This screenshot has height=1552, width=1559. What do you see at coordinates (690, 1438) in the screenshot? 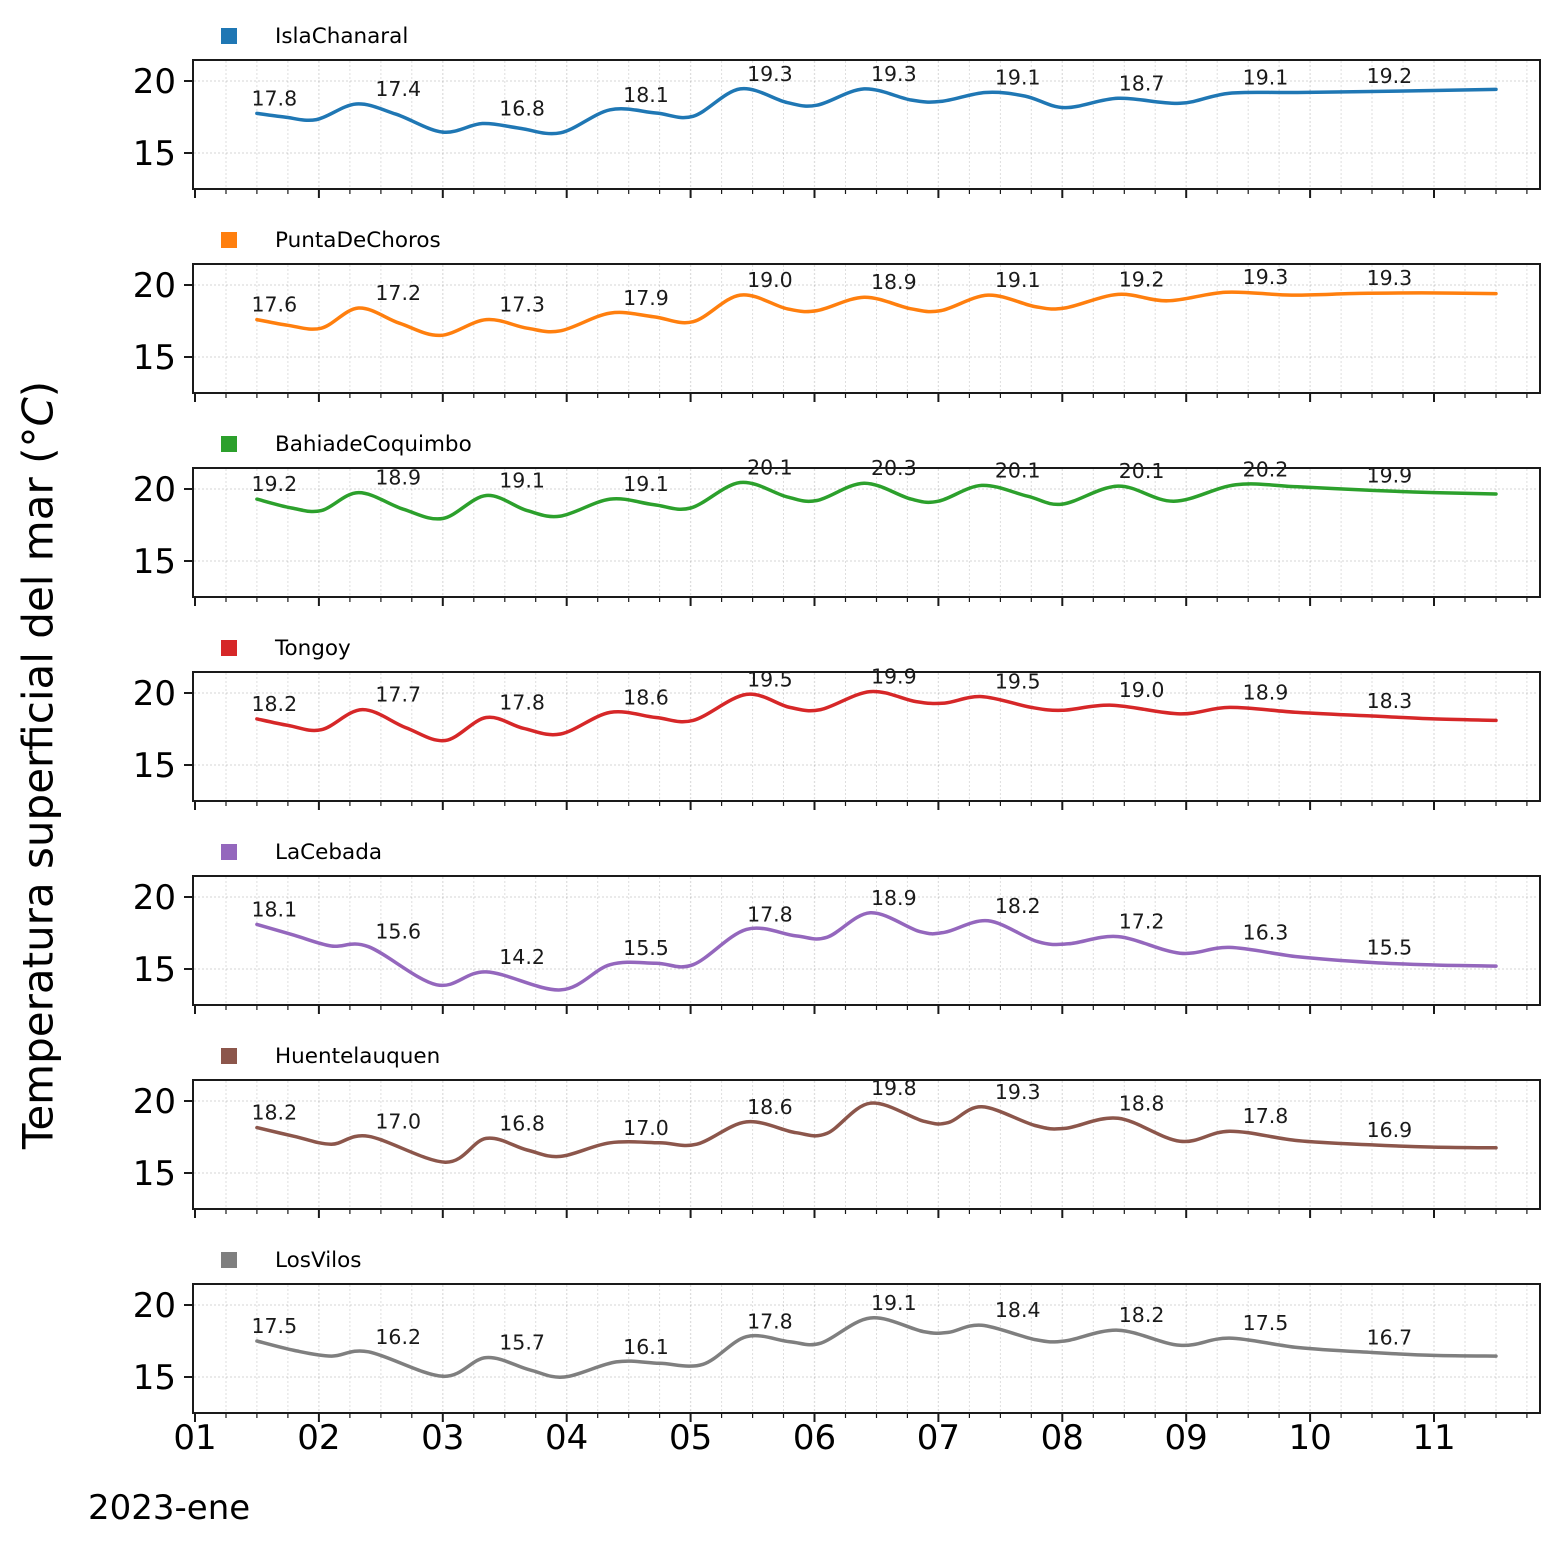
I see `x-tick-label: 05` at bounding box center [690, 1438].